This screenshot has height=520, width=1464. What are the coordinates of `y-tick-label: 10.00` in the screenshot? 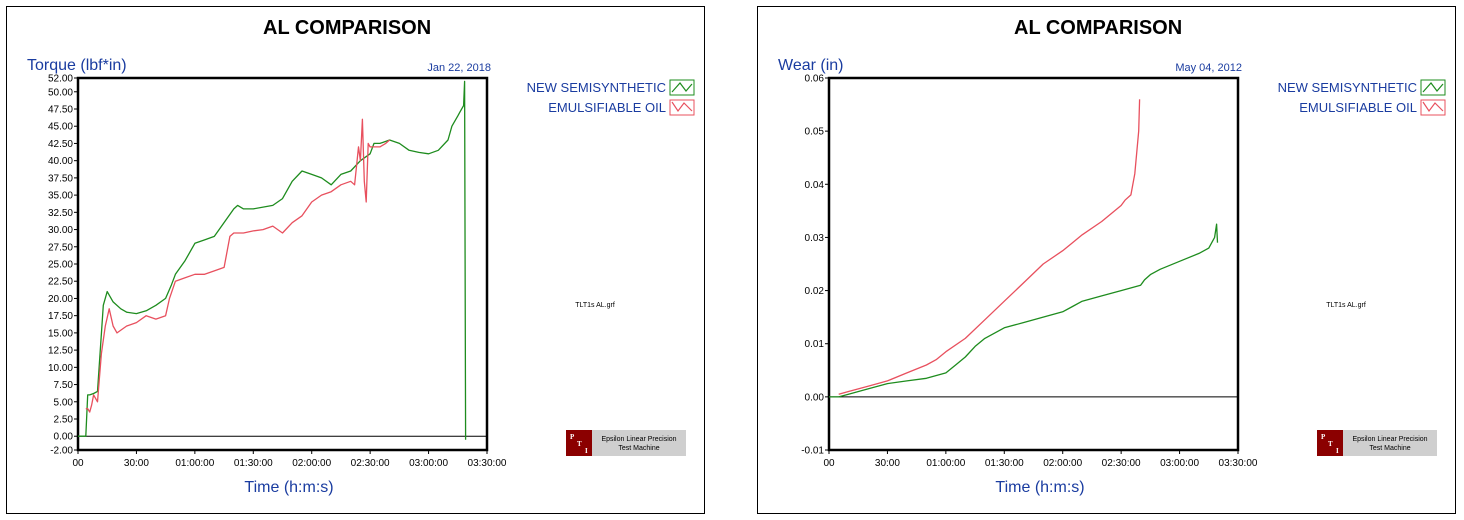 It's located at (60, 368).